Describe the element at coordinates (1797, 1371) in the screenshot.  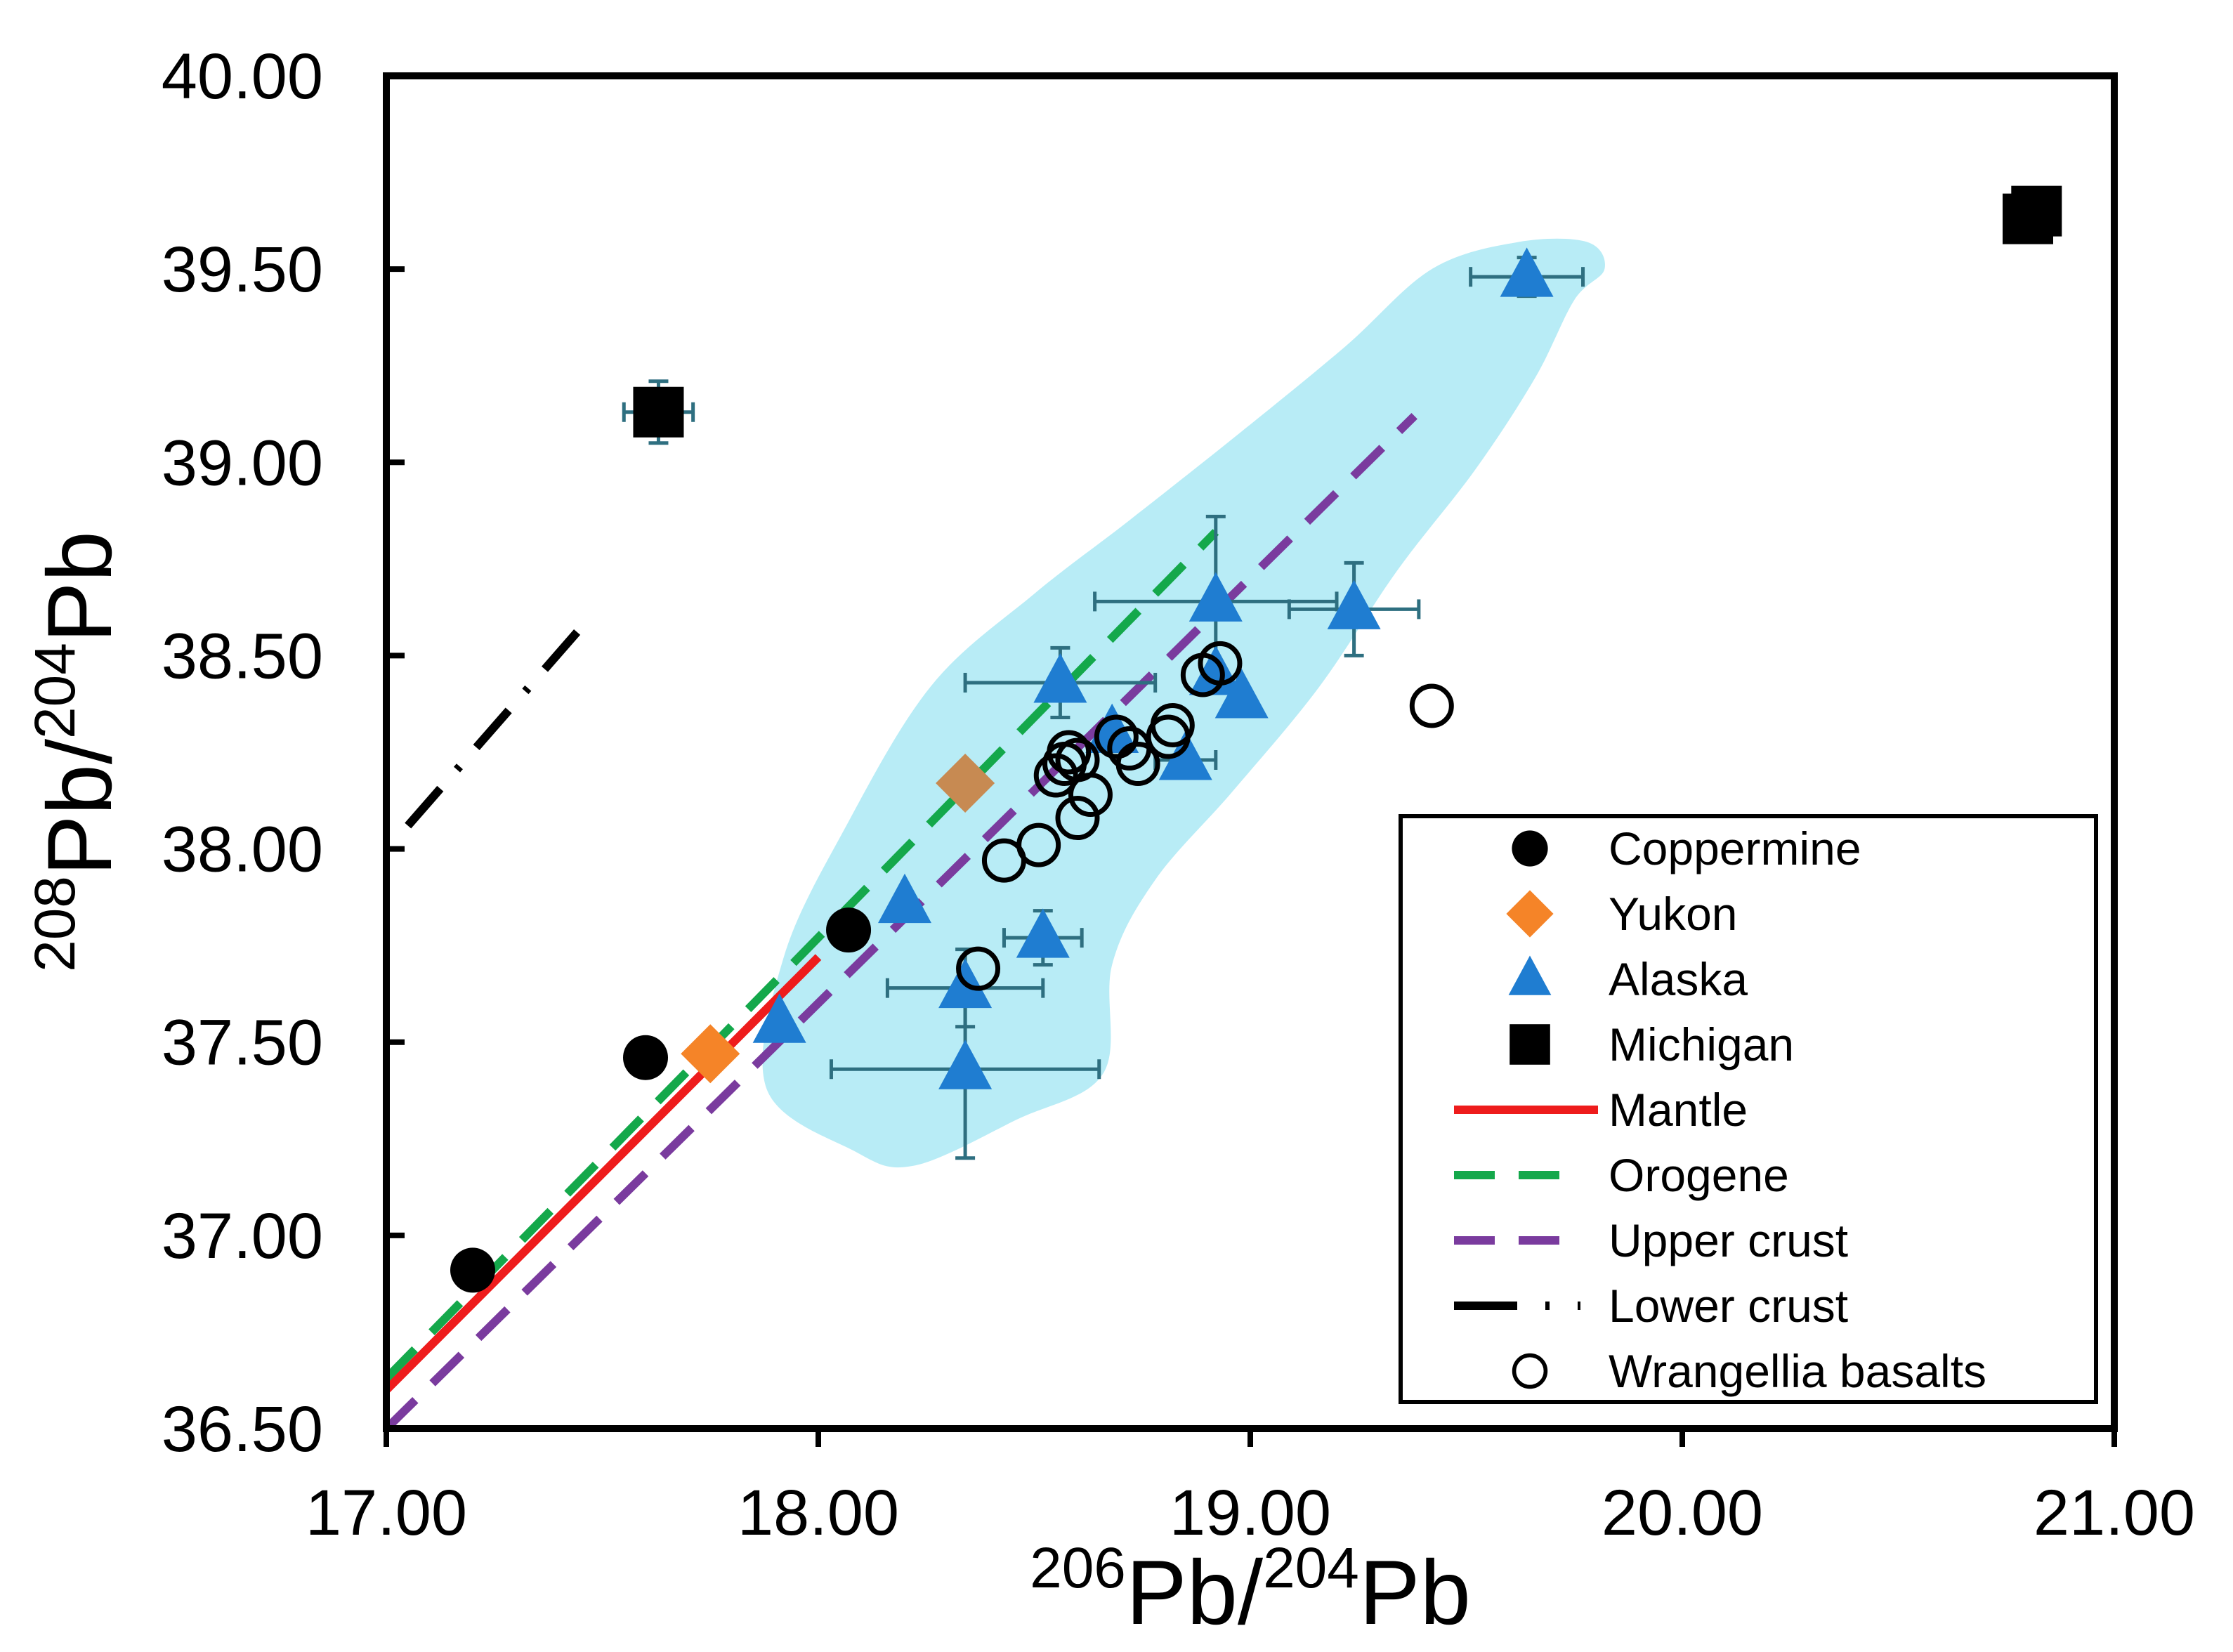
I see `legend-label: Wrangellia basalts` at that location.